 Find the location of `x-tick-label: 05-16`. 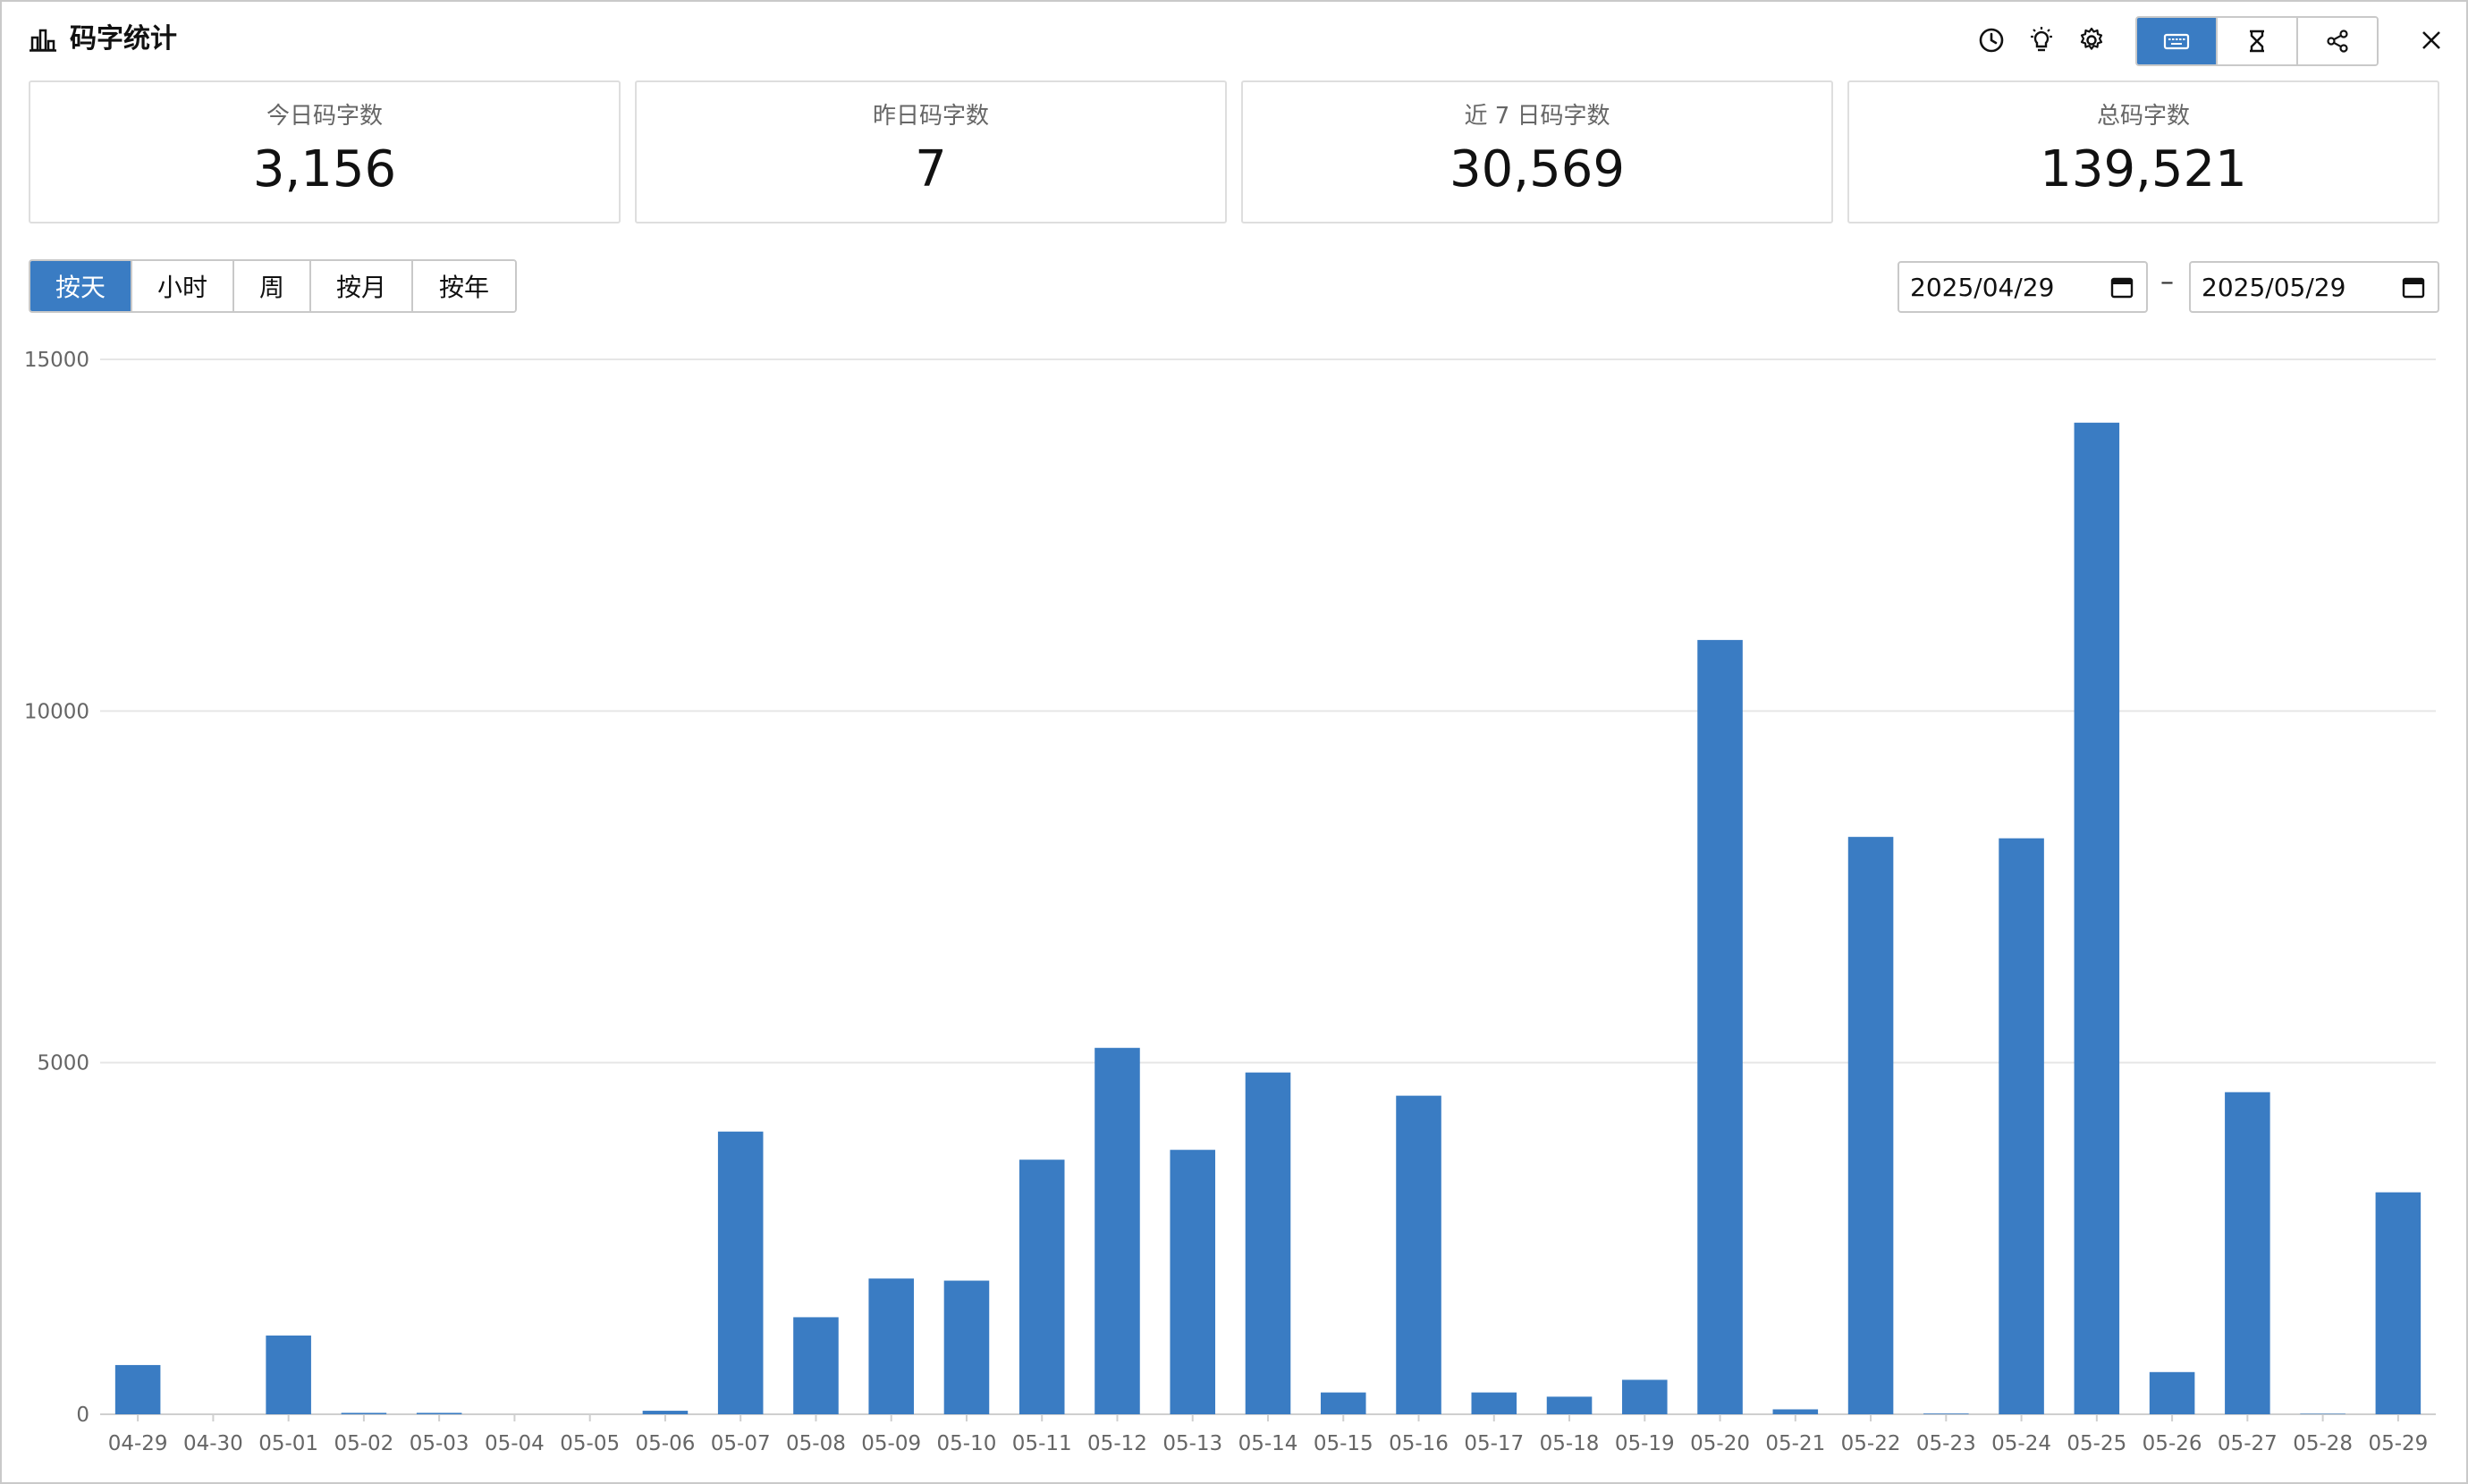

x-tick-label: 05-16 is located at coordinates (1419, 1443).